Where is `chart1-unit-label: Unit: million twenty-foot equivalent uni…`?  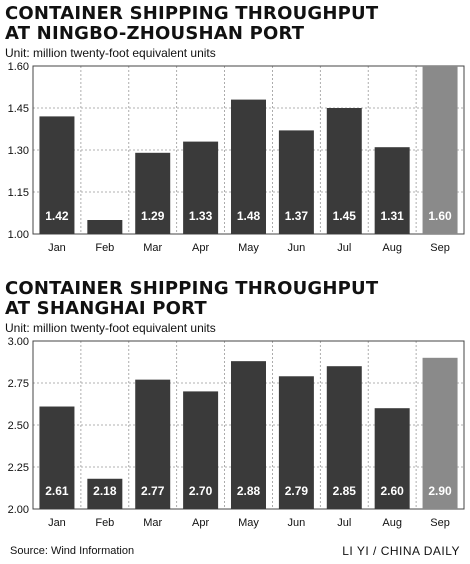
chart1-unit-label: Unit: million twenty-foot equivalent uni… is located at coordinates (110, 53).